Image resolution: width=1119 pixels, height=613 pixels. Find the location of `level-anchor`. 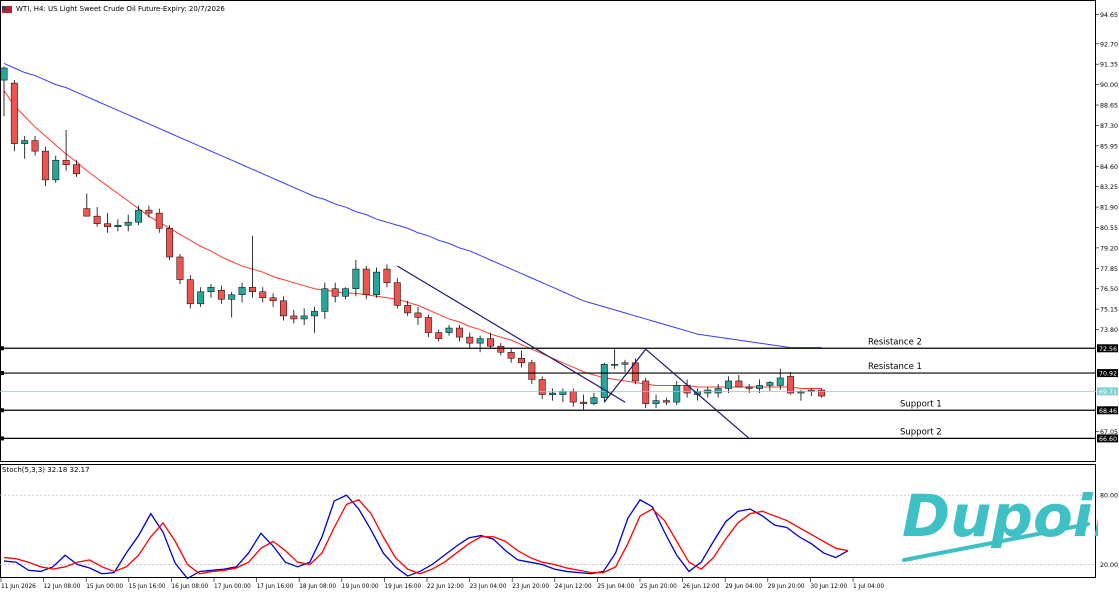

level-anchor is located at coordinates (2, 348).